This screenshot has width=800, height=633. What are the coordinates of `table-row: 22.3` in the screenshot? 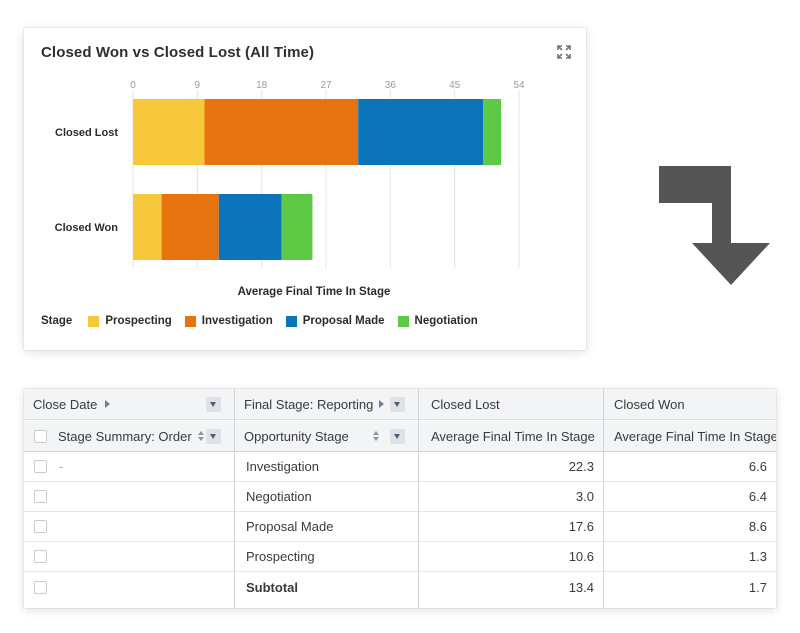 It's located at (511, 467).